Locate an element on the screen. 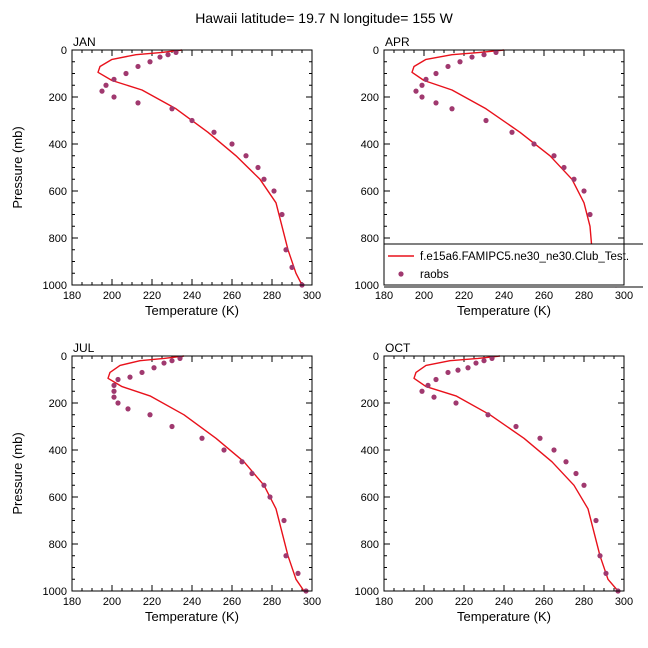 This screenshot has width=648, height=648. panel-title: JAN is located at coordinates (84, 42).